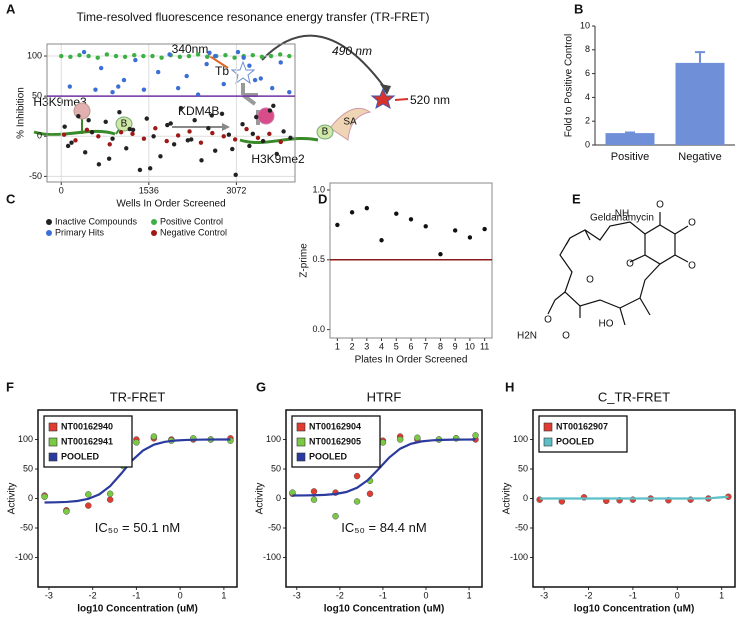  Describe the element at coordinates (274, 527) in the screenshot. I see `y-tick-label: -50` at that location.